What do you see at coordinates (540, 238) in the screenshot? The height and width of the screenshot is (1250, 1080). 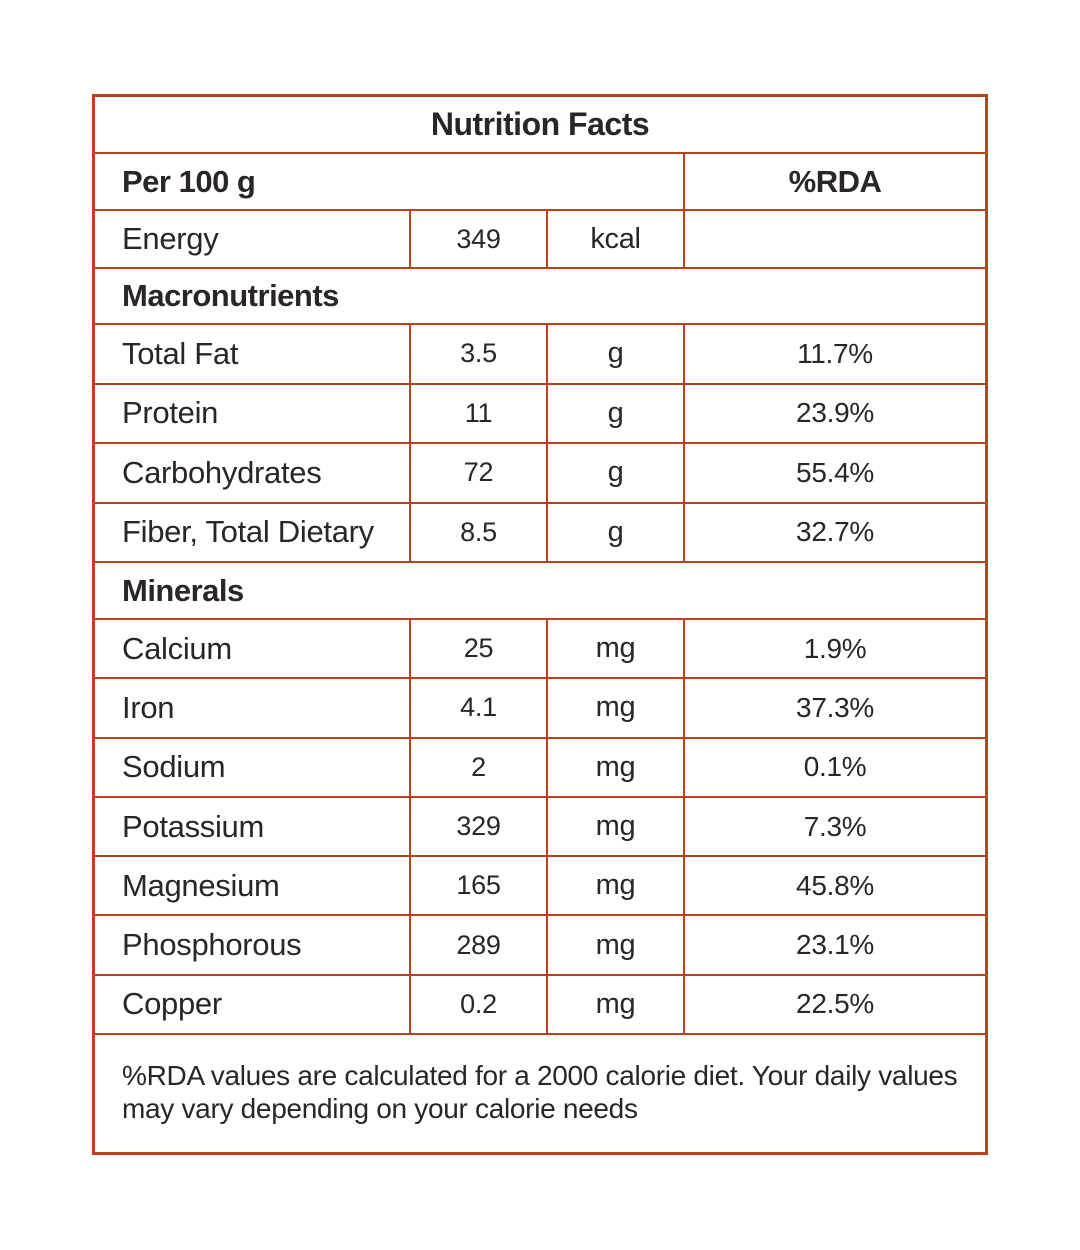 I see `table-row-energy: Energy 349 kcal` at bounding box center [540, 238].